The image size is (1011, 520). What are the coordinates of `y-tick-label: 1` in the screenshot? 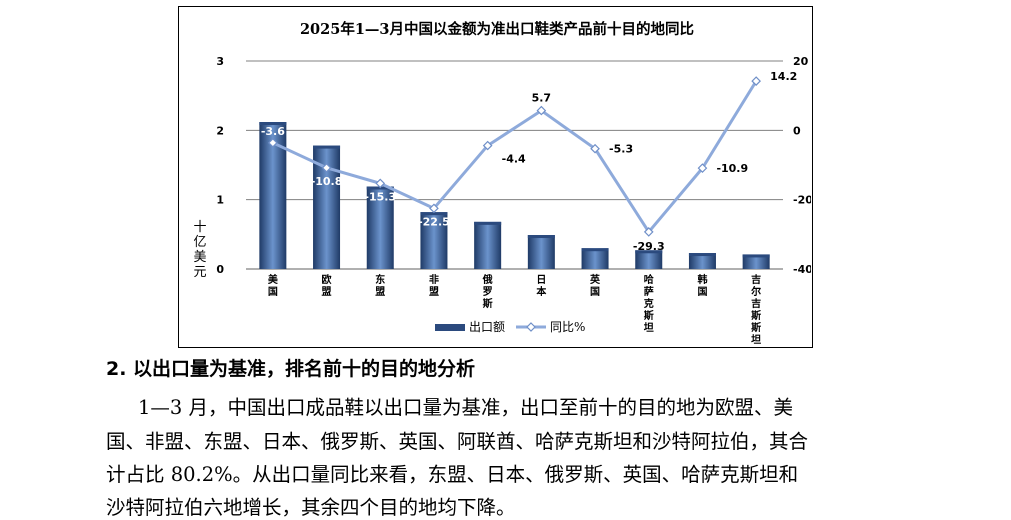 It's located at (220, 200).